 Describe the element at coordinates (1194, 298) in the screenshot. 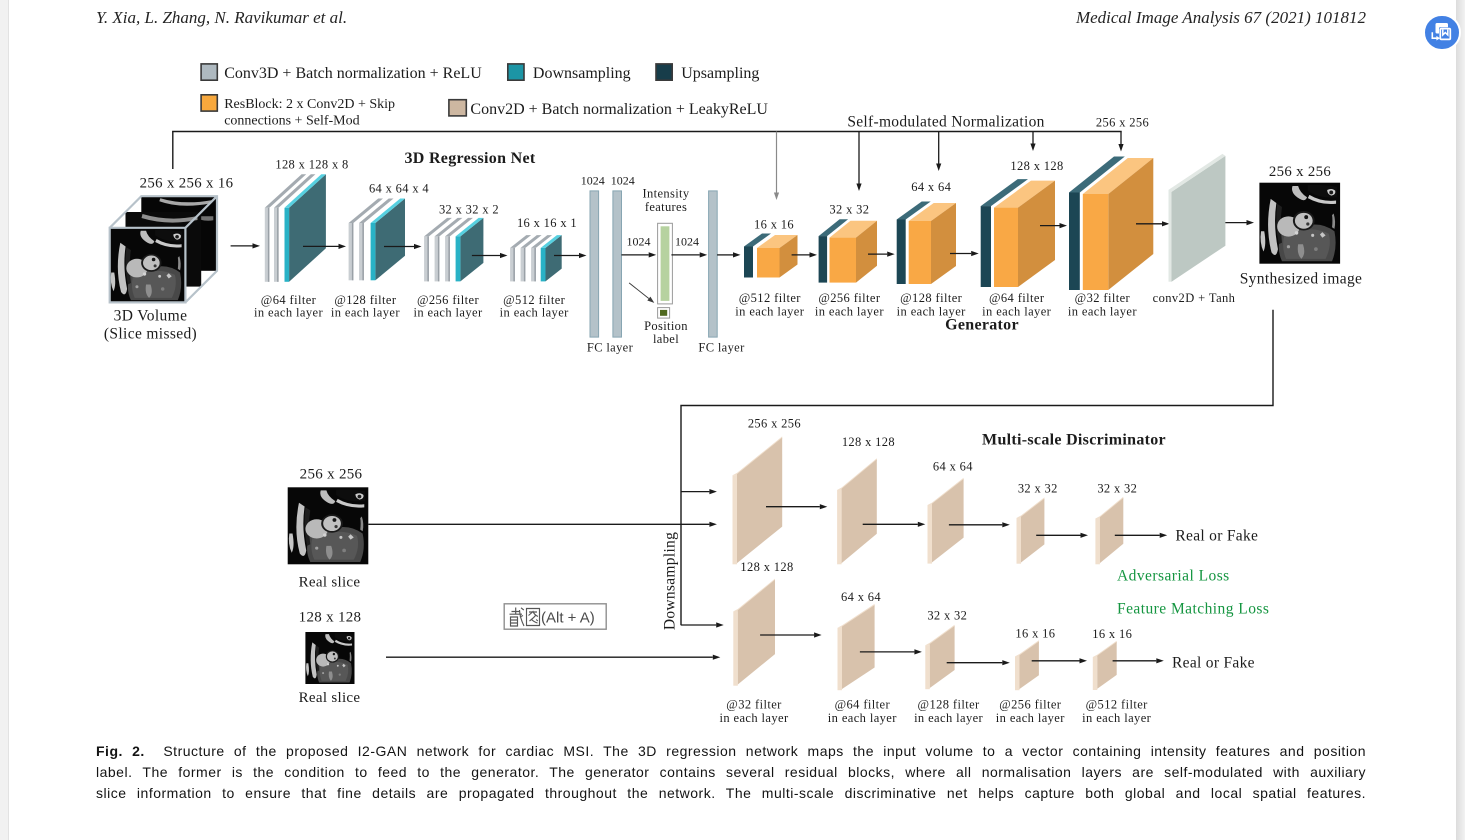

I see `svg-text: conv2D + Tanh` at that location.